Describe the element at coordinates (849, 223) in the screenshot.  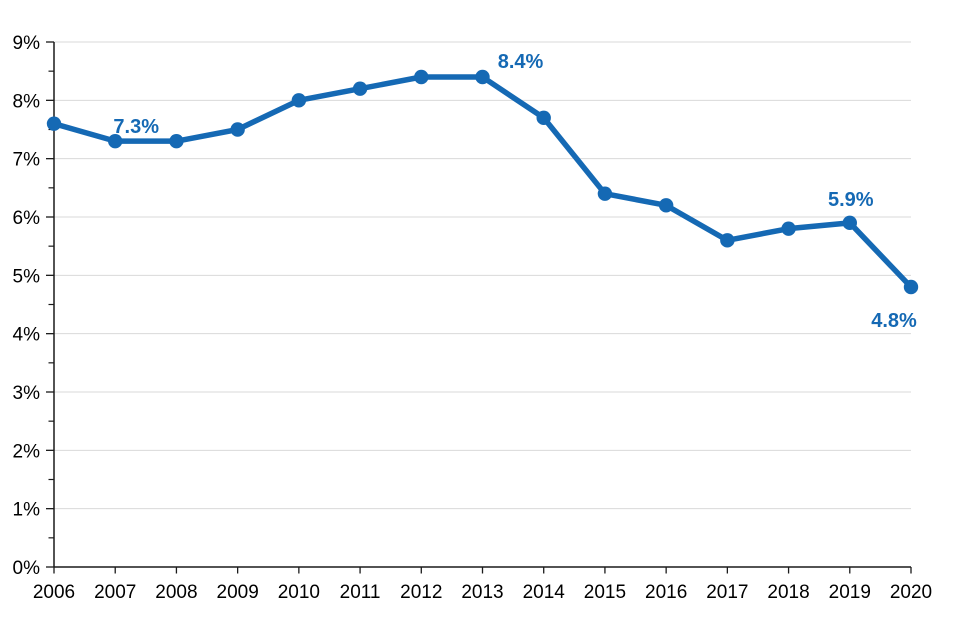
I see `data-point-2019` at that location.